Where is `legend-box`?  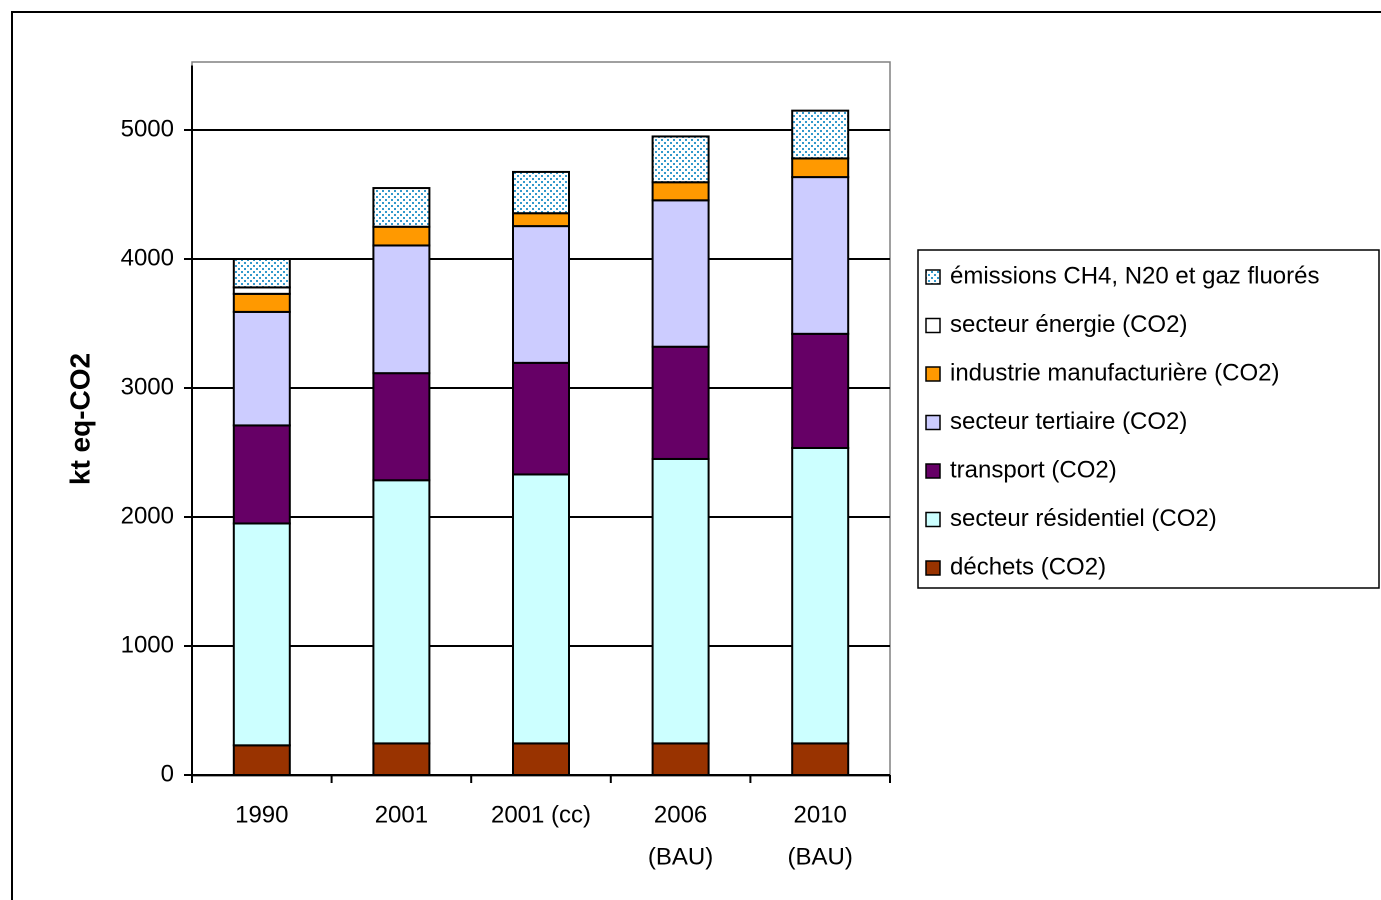
legend-box is located at coordinates (1148, 419).